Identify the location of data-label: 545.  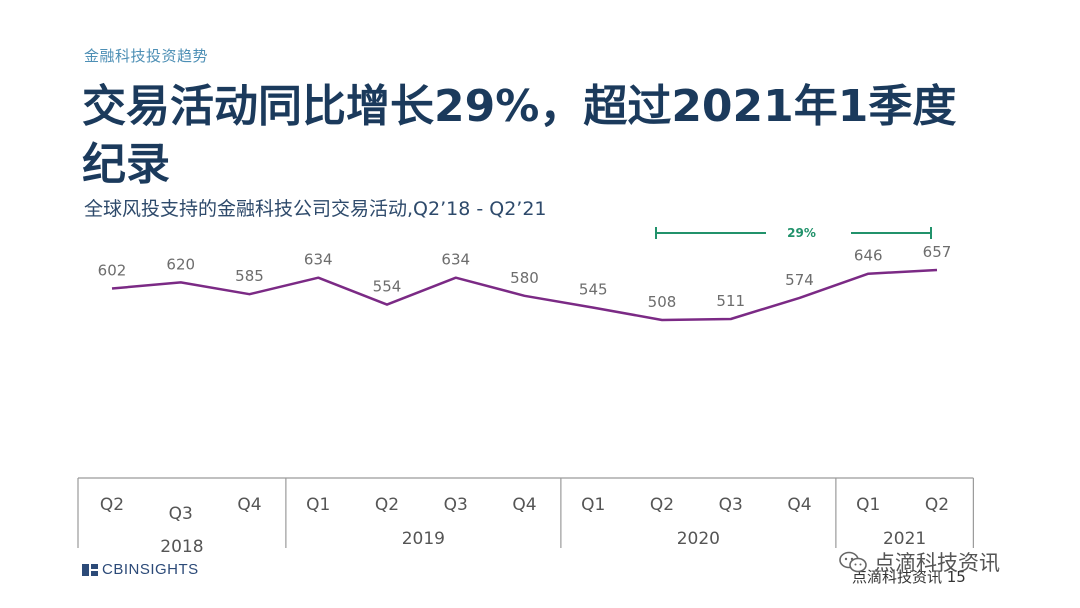
(593, 290).